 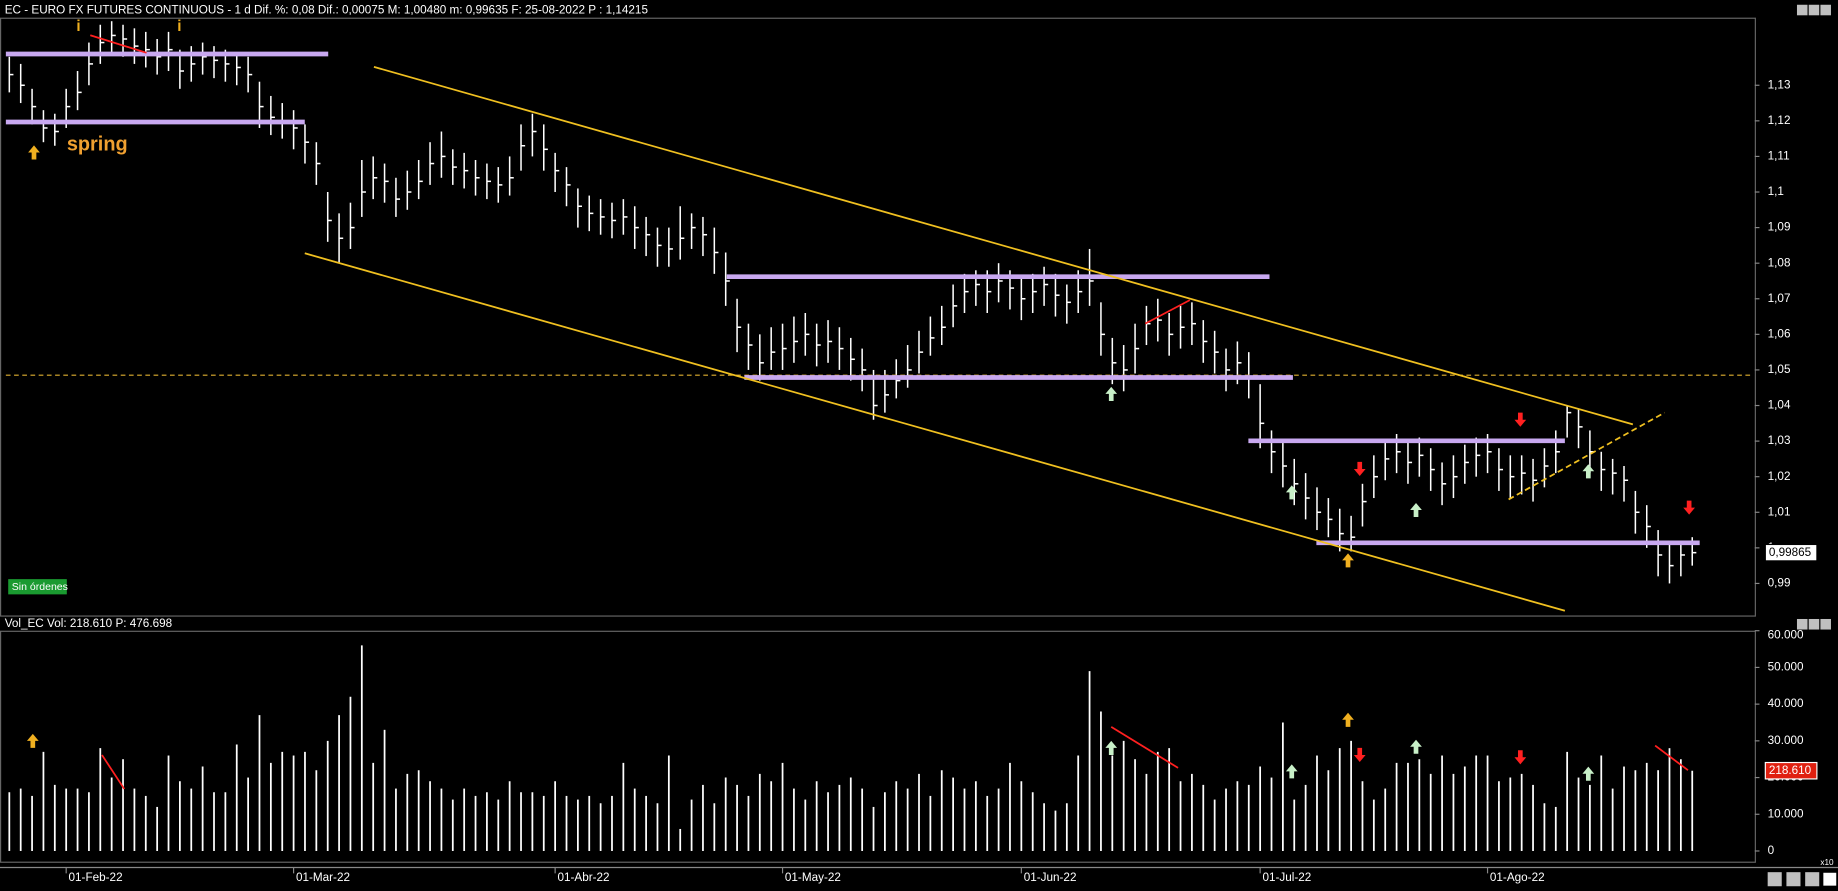 What do you see at coordinates (1786, 634) in the screenshot?
I see `y-tick-label: 60.000` at bounding box center [1786, 634].